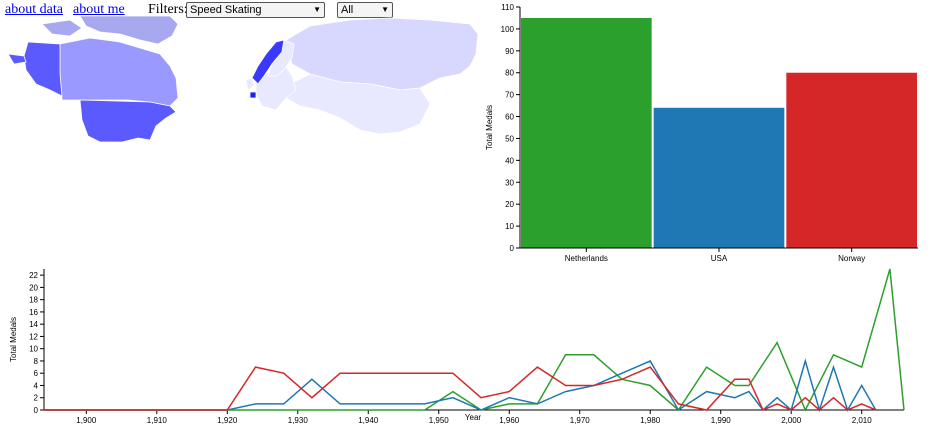 This screenshot has height=430, width=947. Describe the element at coordinates (33, 312) in the screenshot. I see `y-tick-label: 16` at that location.